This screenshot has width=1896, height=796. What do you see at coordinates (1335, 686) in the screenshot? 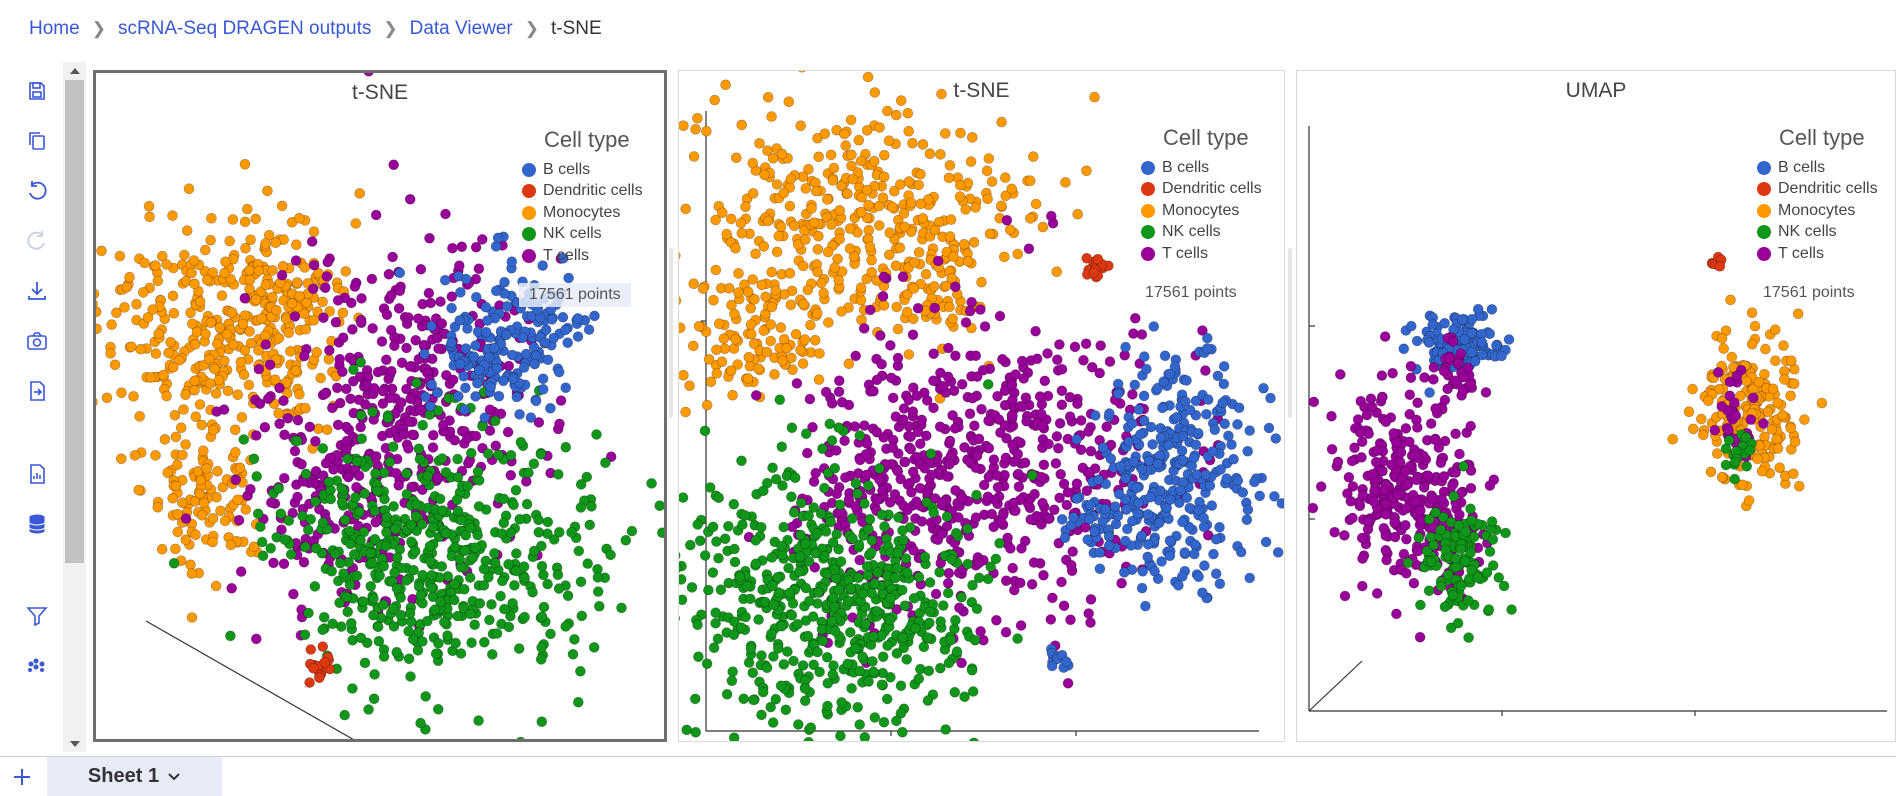
I see `z-axis-line` at bounding box center [1335, 686].